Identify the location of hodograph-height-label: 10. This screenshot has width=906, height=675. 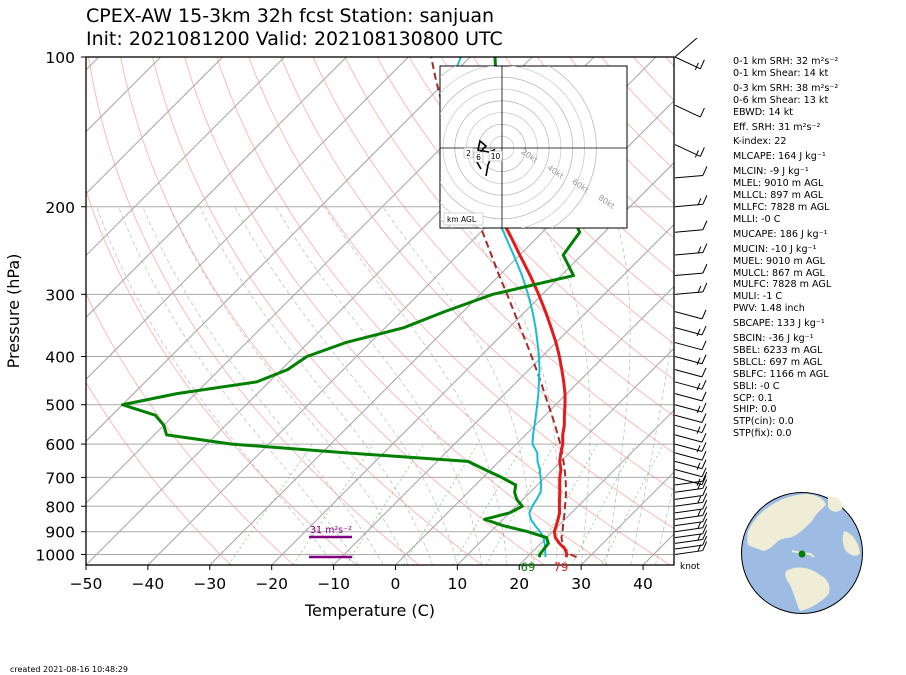
(496, 156).